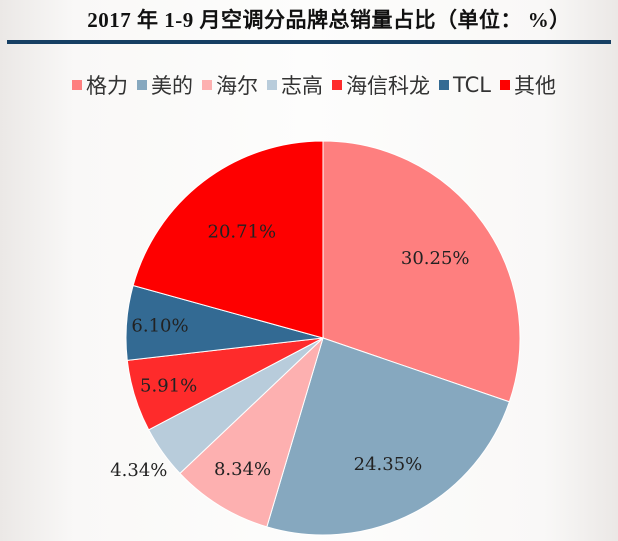  What do you see at coordinates (309, 42) in the screenshot?
I see `title-divider` at bounding box center [309, 42].